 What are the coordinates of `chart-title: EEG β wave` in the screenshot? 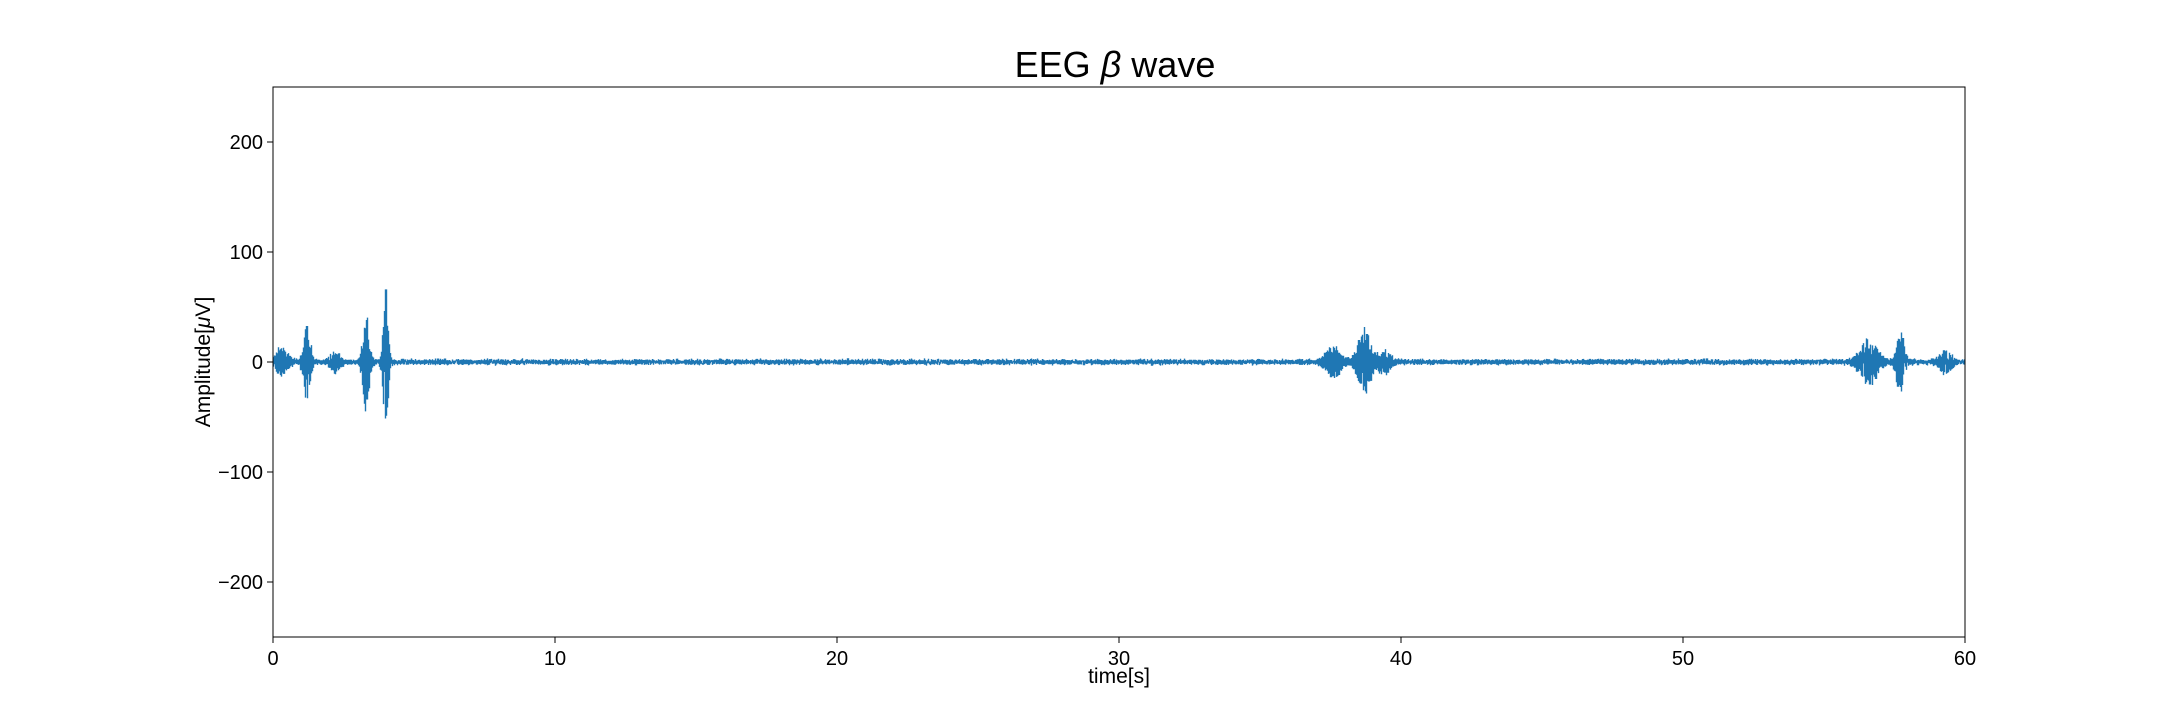 It's located at (1115, 64).